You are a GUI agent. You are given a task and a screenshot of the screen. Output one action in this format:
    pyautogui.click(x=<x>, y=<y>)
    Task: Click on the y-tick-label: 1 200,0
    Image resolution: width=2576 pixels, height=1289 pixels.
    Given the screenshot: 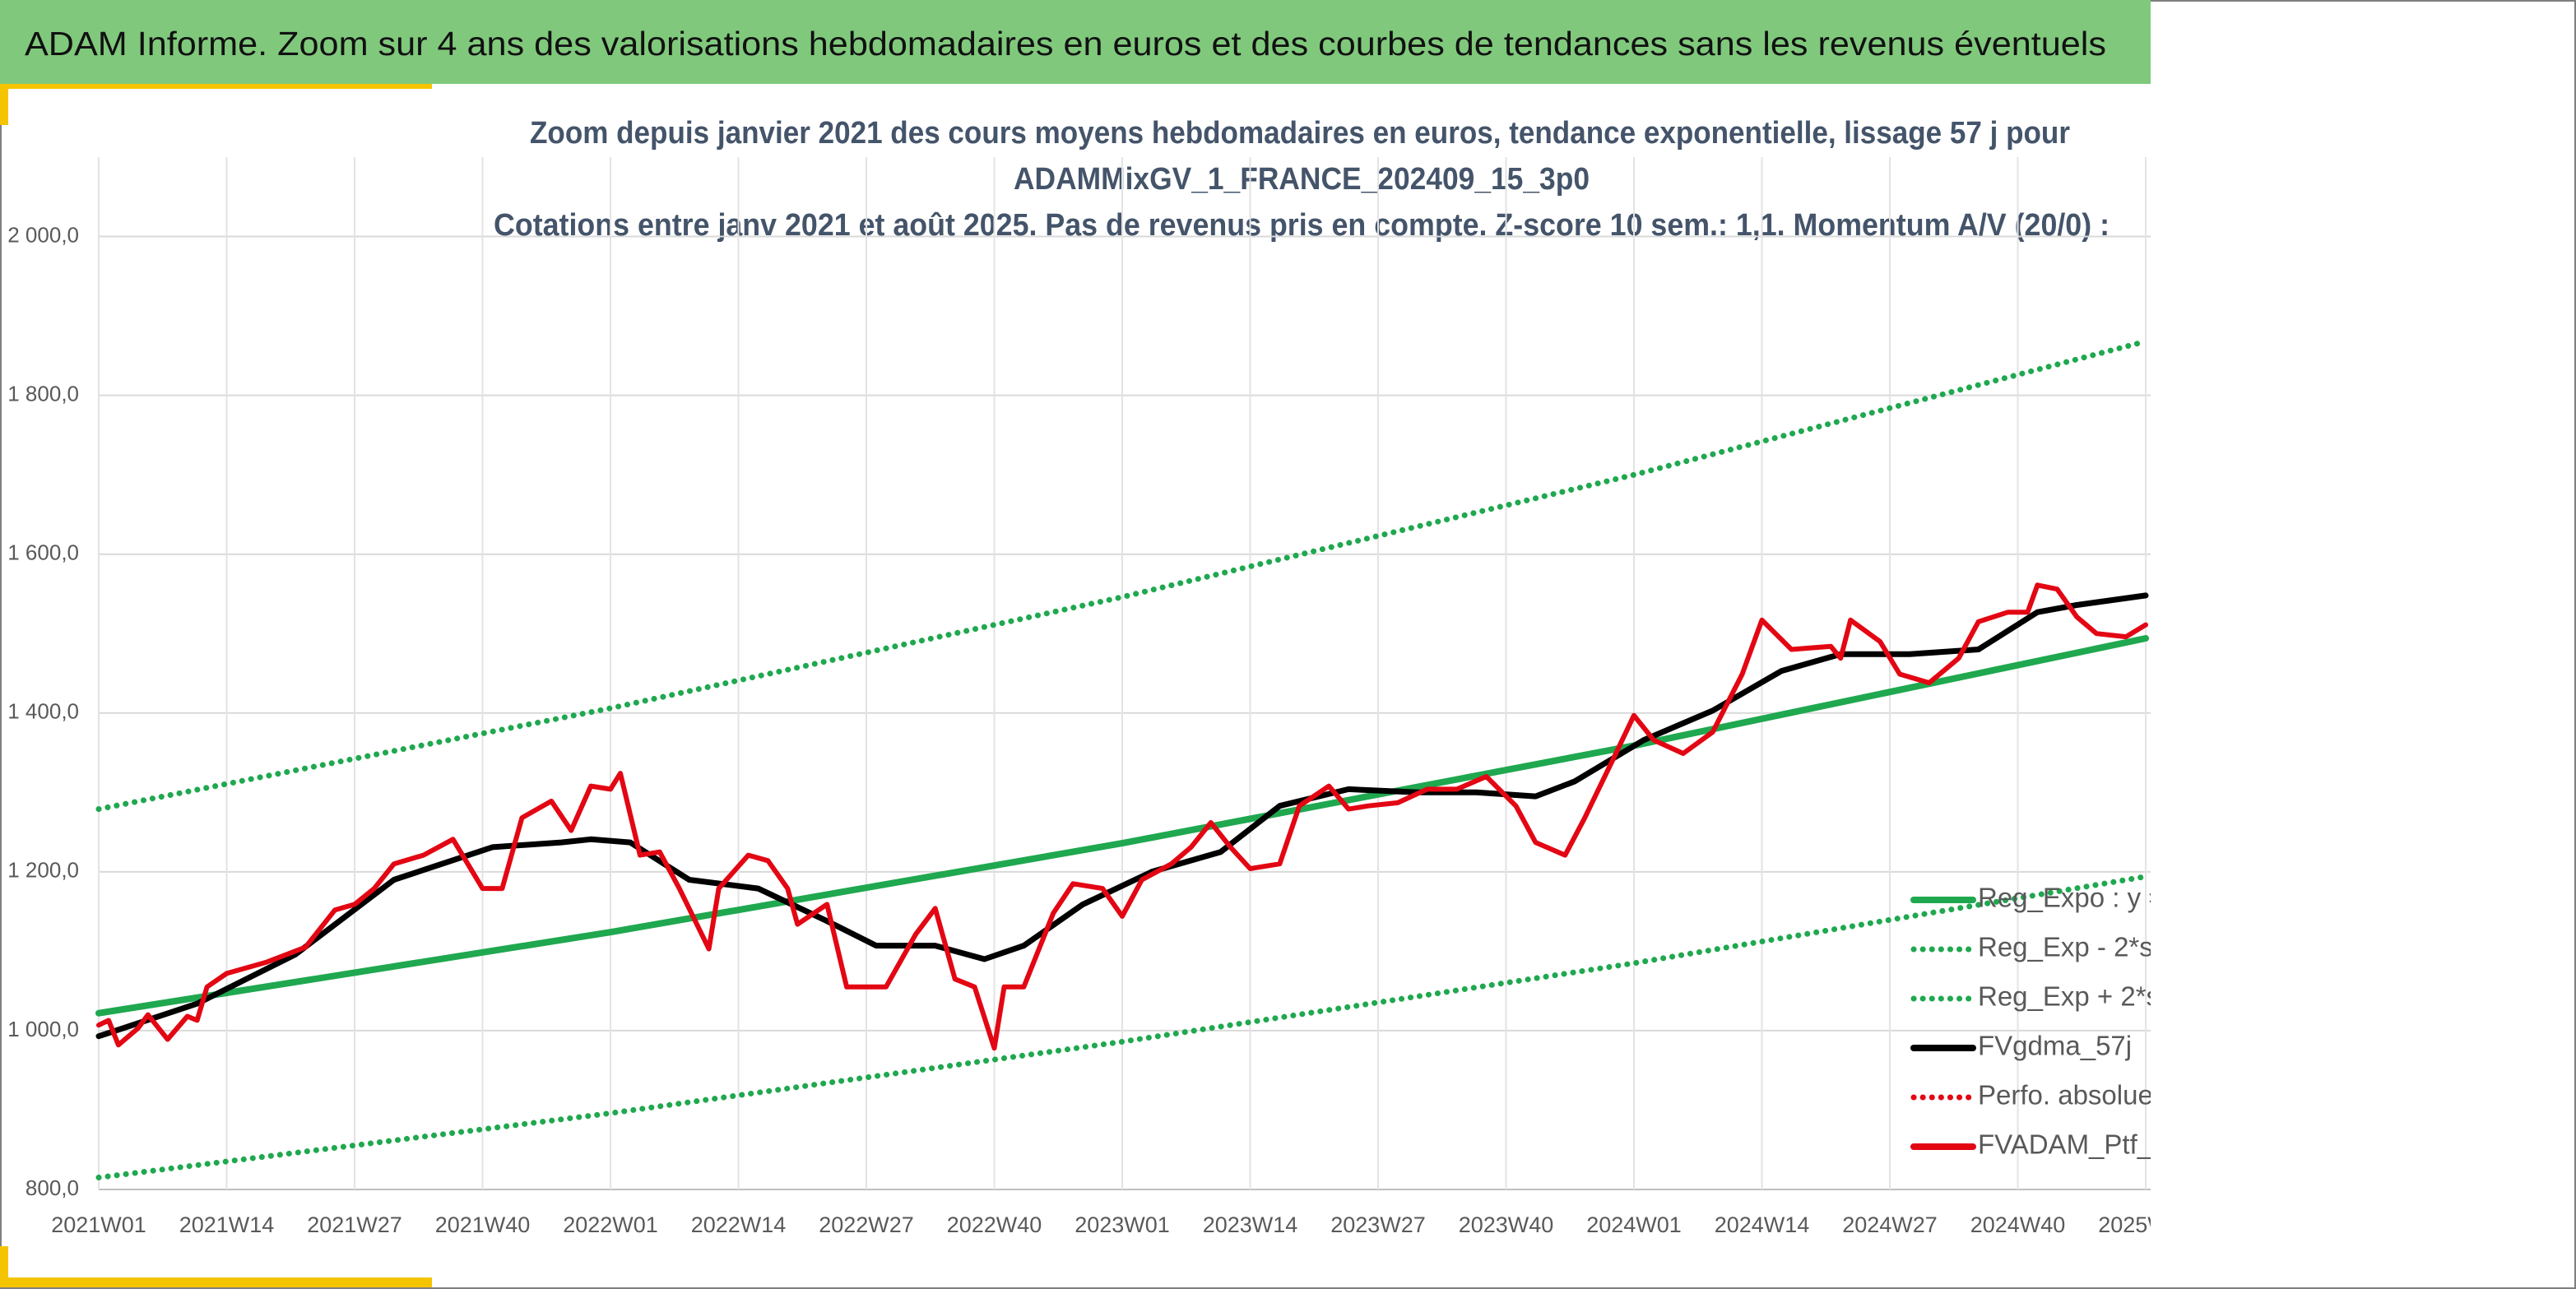 What is the action you would take?
    pyautogui.click(x=43, y=870)
    